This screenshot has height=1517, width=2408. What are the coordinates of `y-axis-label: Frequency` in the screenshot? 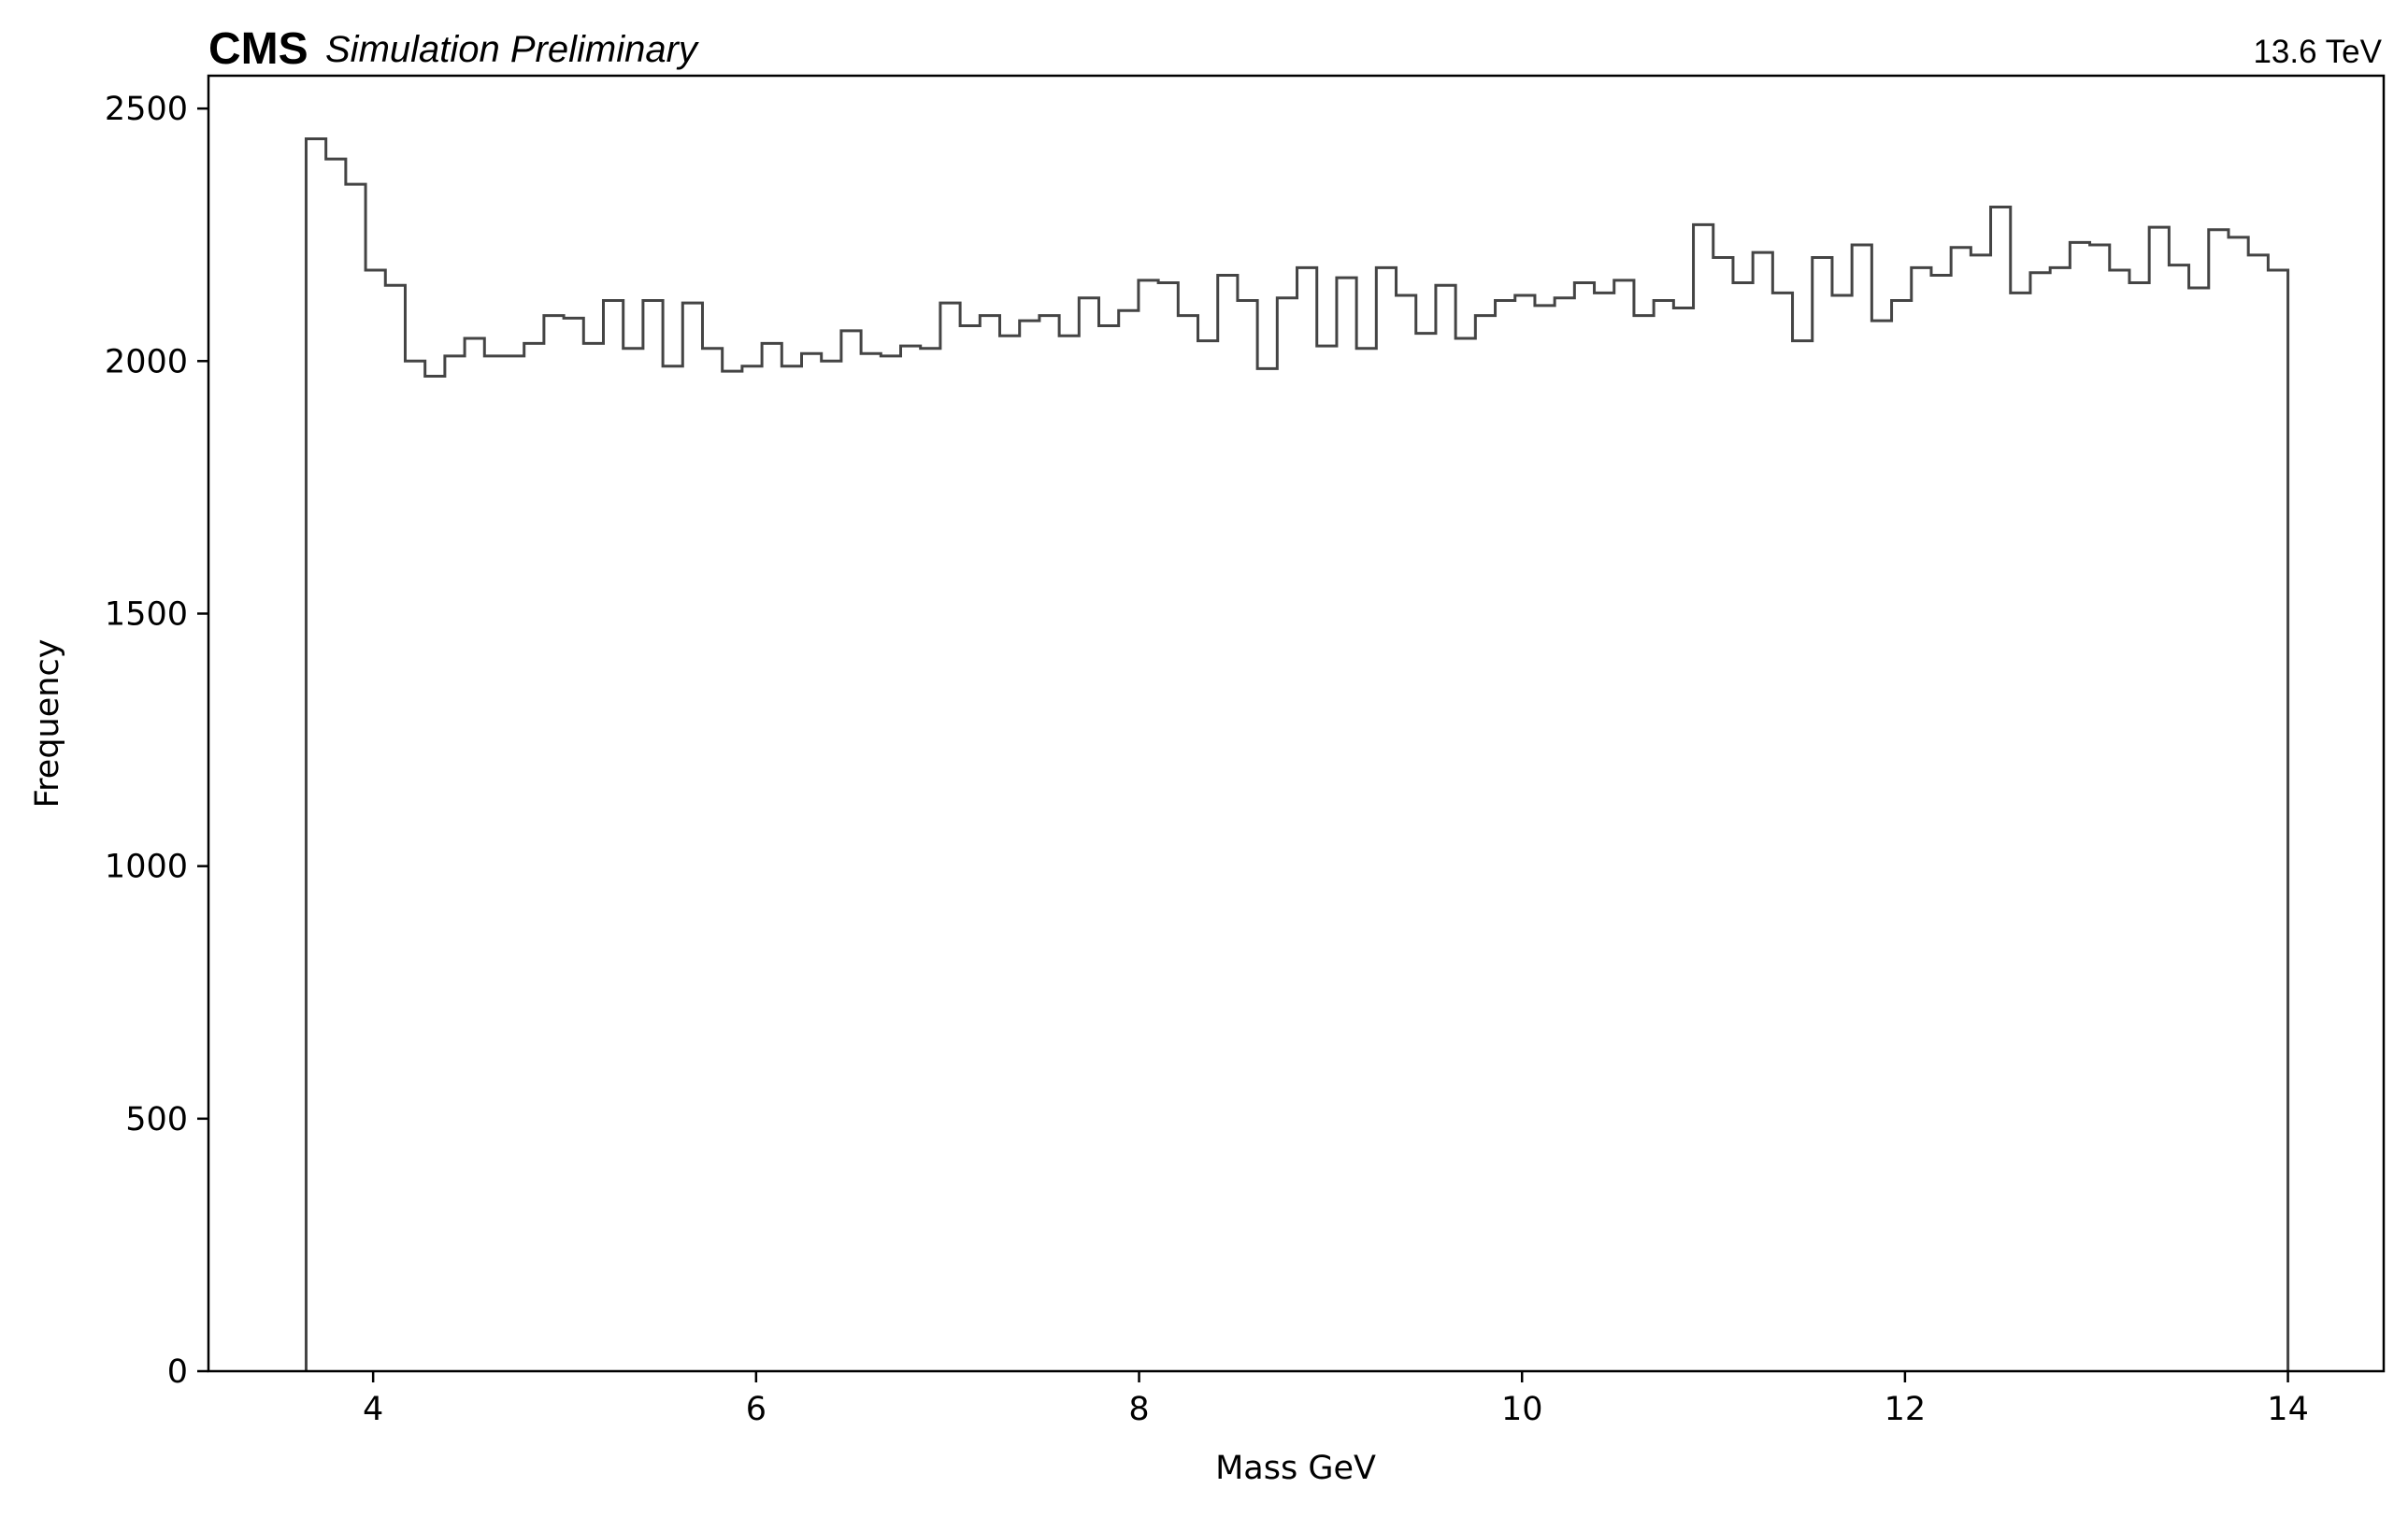 It's located at (47, 724).